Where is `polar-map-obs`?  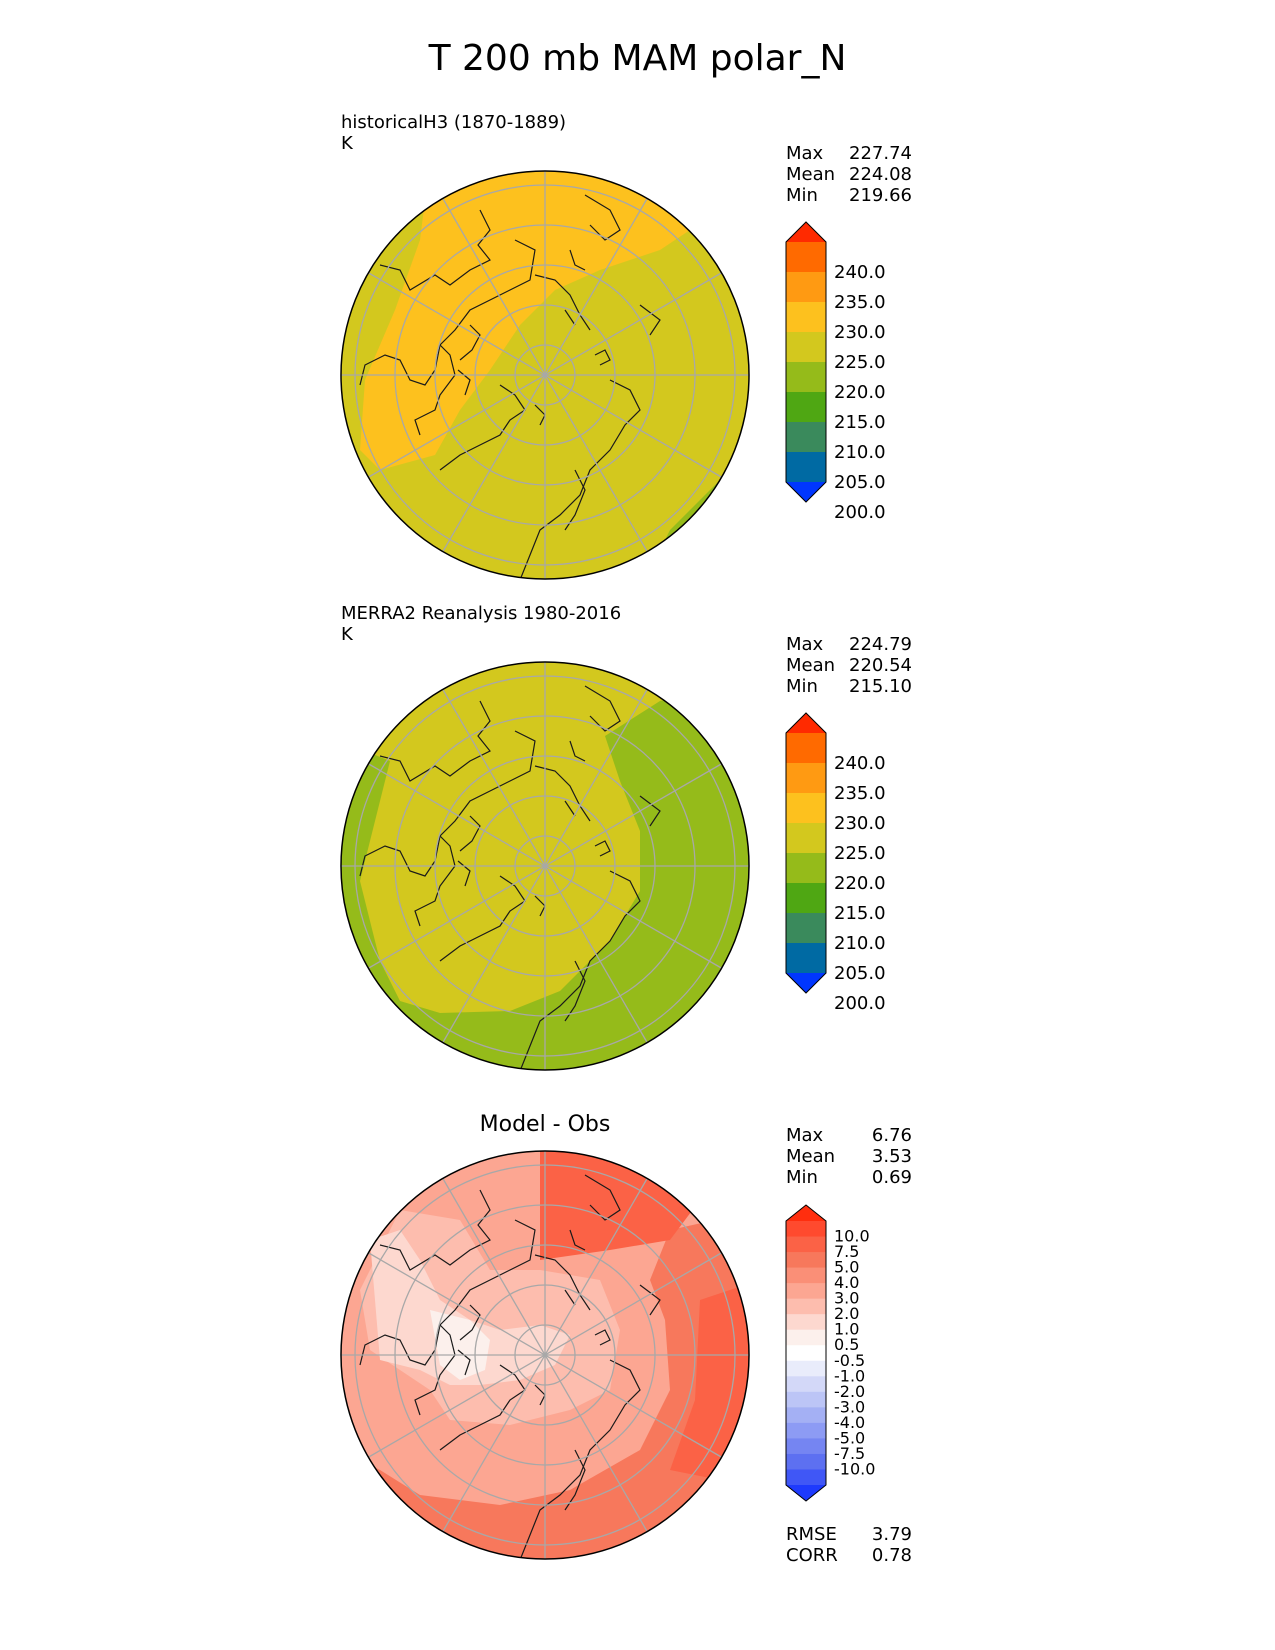 polar-map-obs is located at coordinates (545, 866).